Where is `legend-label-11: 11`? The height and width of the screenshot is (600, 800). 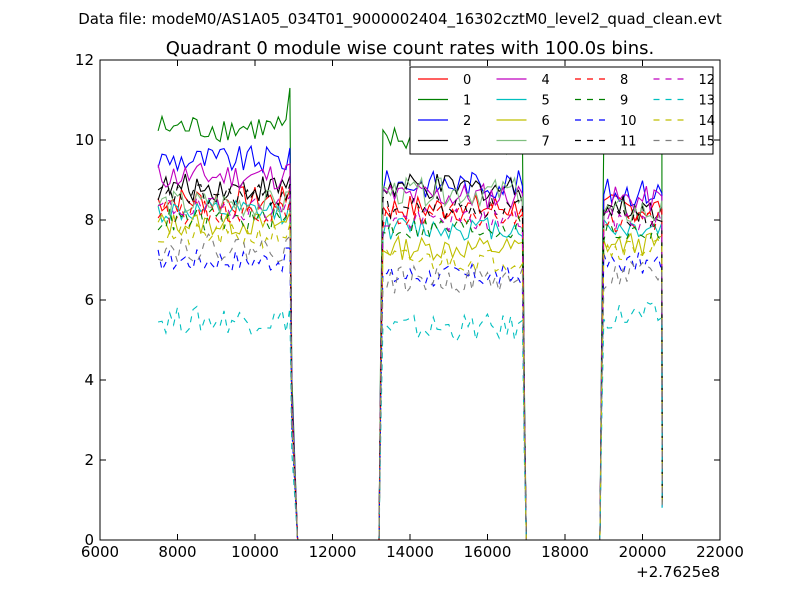
legend-label-11: 11 is located at coordinates (628, 142).